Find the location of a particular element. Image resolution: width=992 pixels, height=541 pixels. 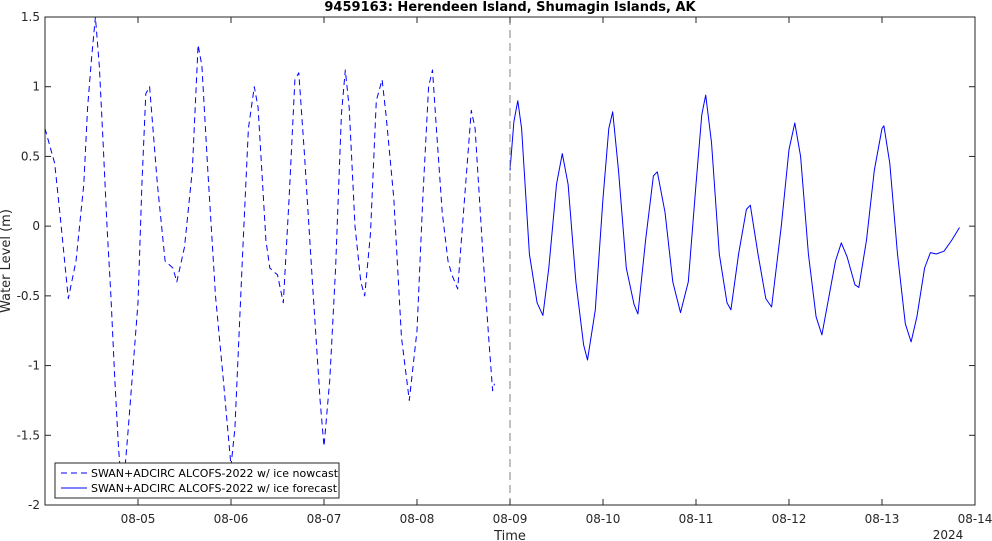

x-tick-label: 08-12 is located at coordinates (789, 519).